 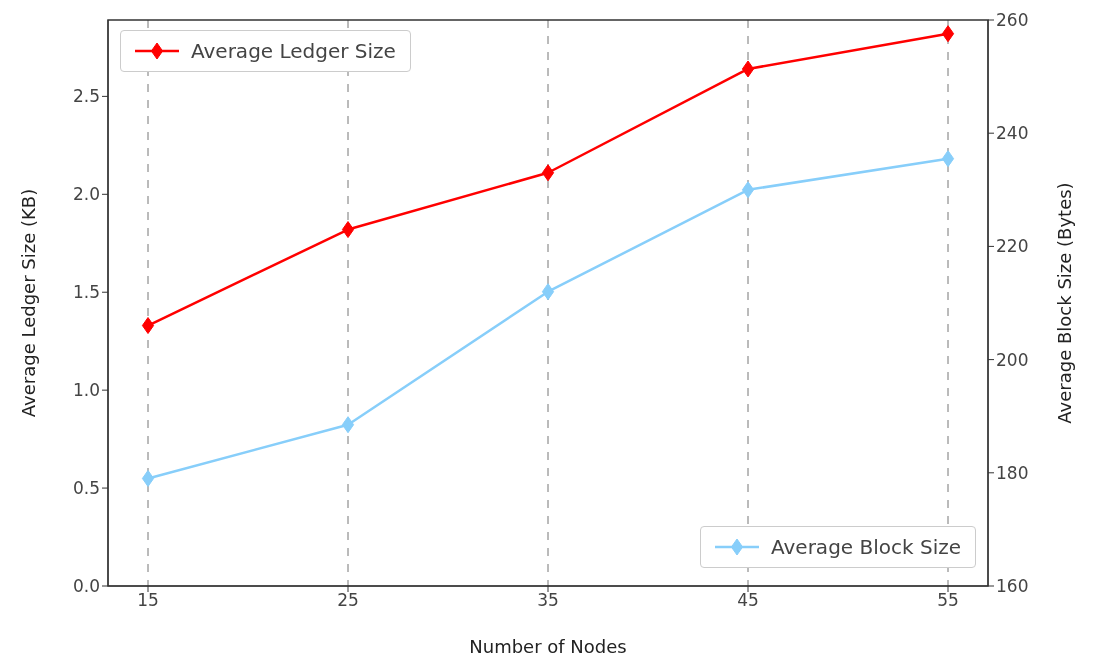 What do you see at coordinates (548, 646) in the screenshot?
I see `x-axis-title: Number of Nodes` at bounding box center [548, 646].